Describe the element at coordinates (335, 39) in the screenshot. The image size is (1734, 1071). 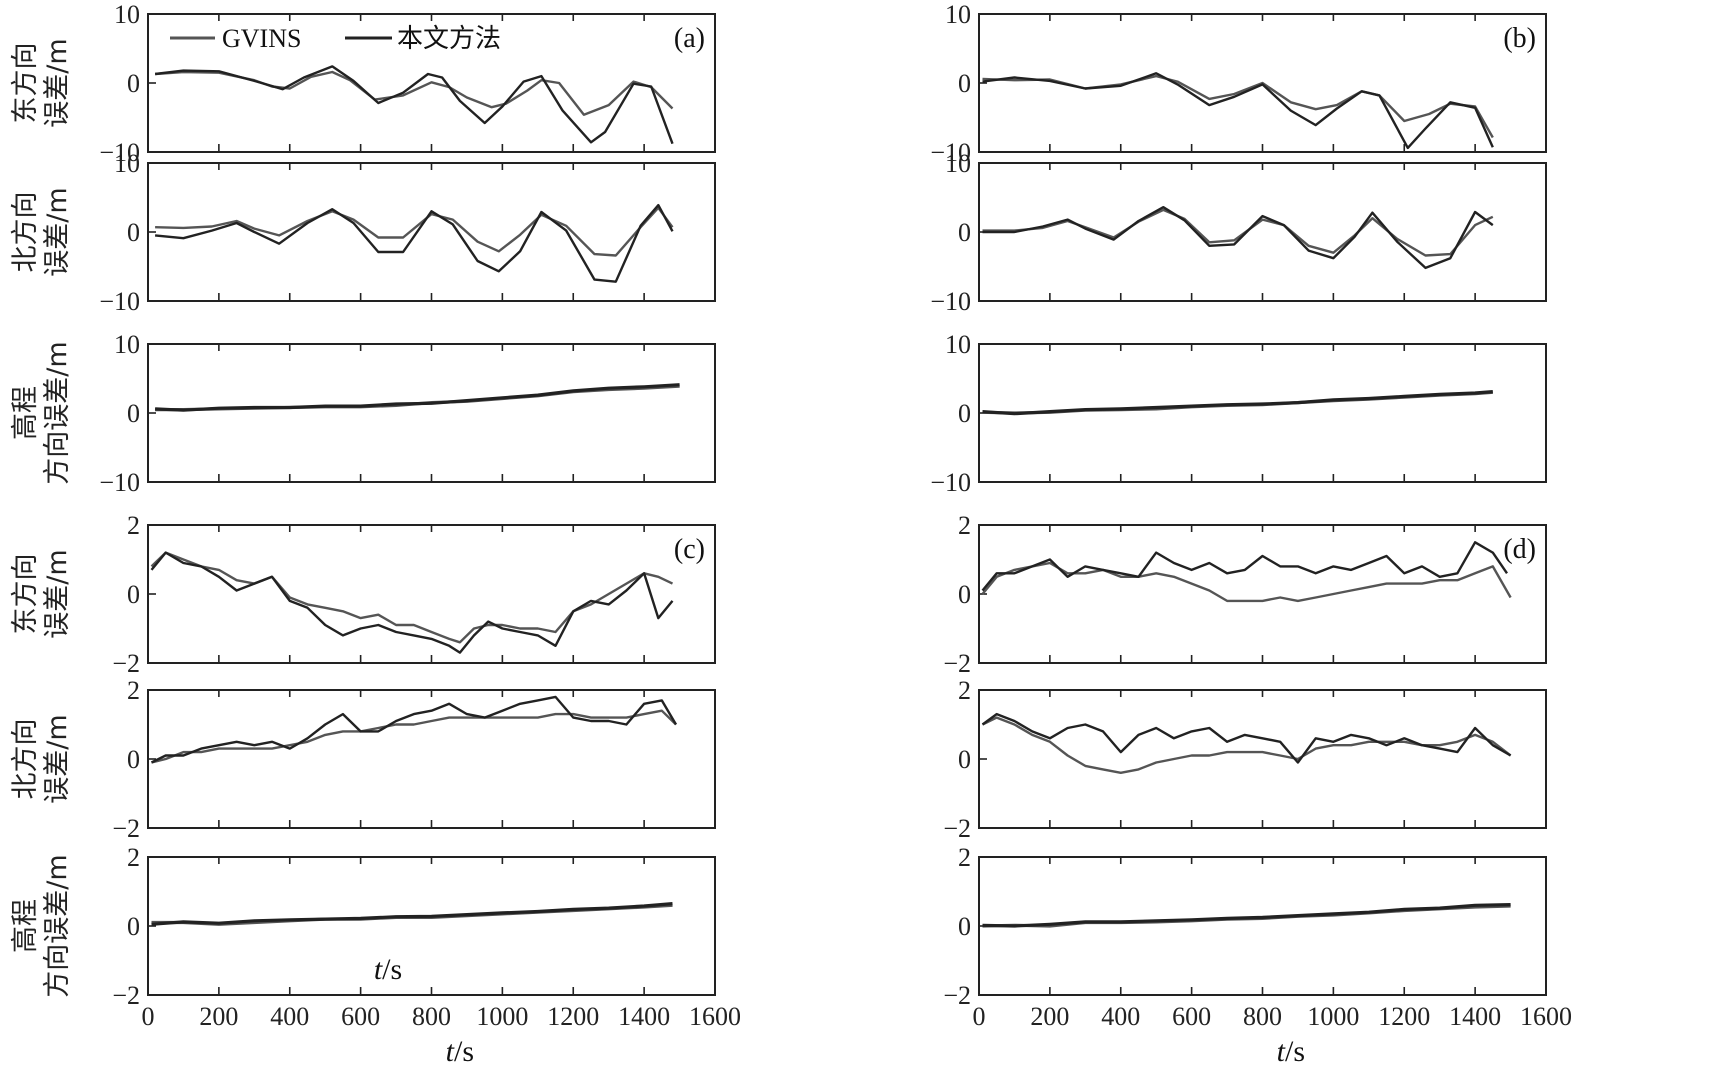
I see `legend: GVINS 本文方法` at that location.